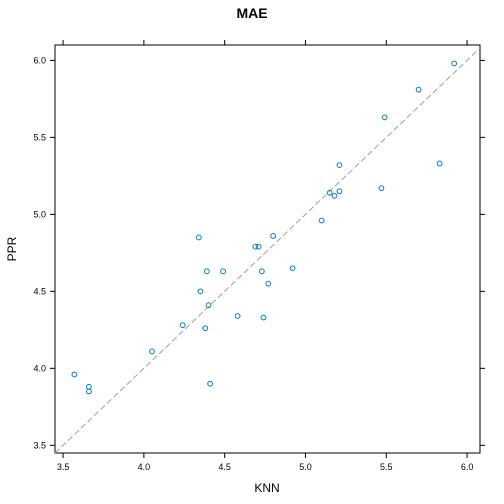 The image size is (504, 504). Describe the element at coordinates (39, 291) in the screenshot. I see `y-tick-label: 4.5` at that location.